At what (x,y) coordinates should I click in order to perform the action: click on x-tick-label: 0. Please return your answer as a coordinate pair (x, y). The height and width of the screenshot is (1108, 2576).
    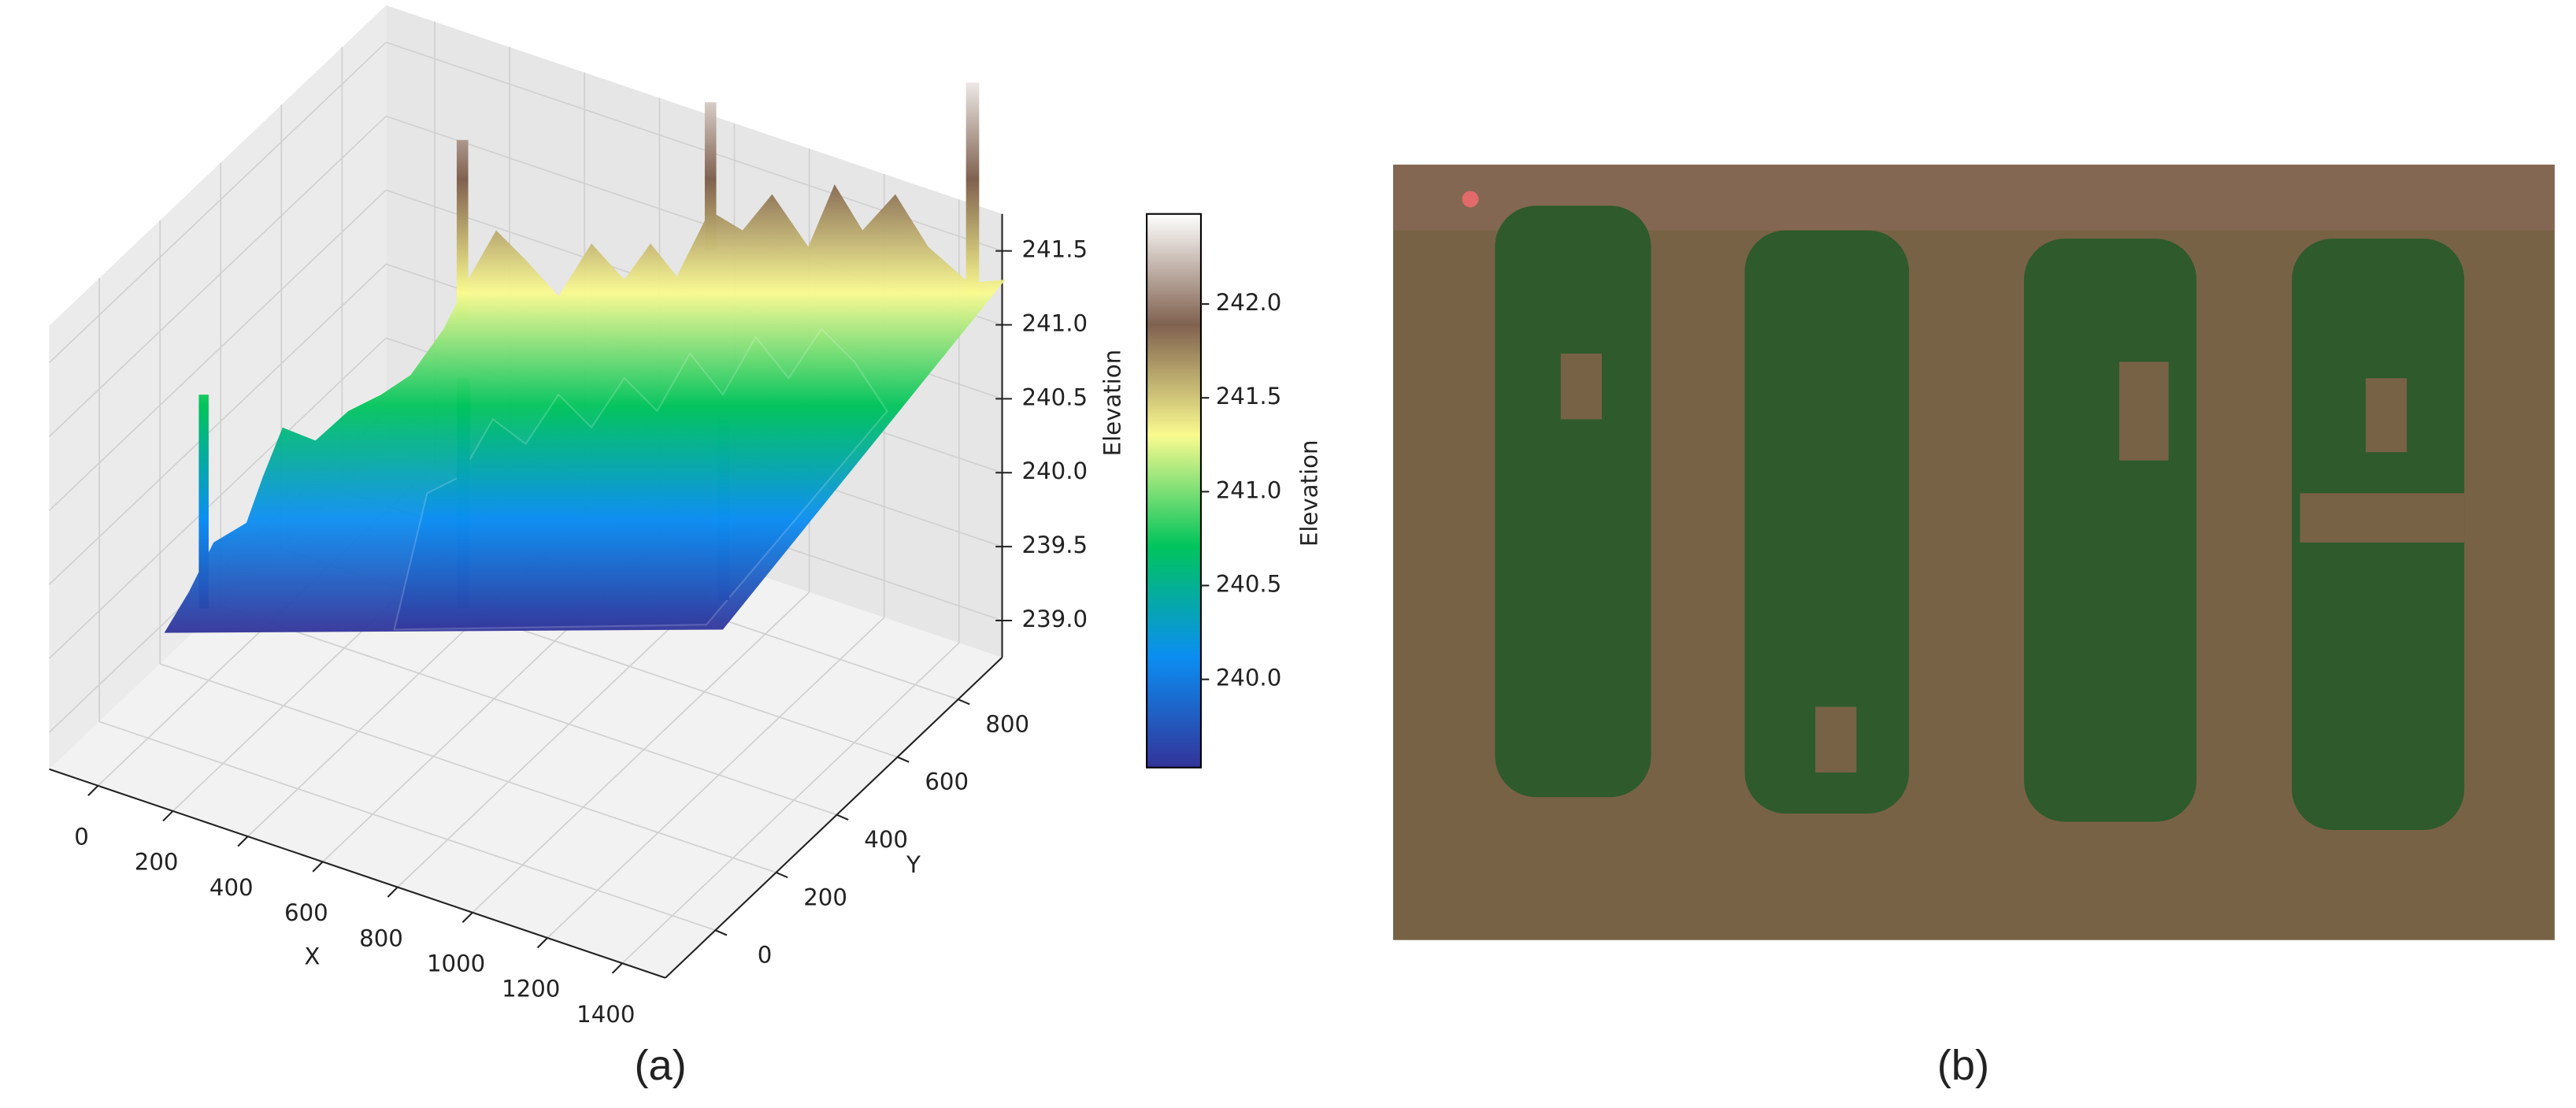
    Looking at the image, I should click on (81, 837).